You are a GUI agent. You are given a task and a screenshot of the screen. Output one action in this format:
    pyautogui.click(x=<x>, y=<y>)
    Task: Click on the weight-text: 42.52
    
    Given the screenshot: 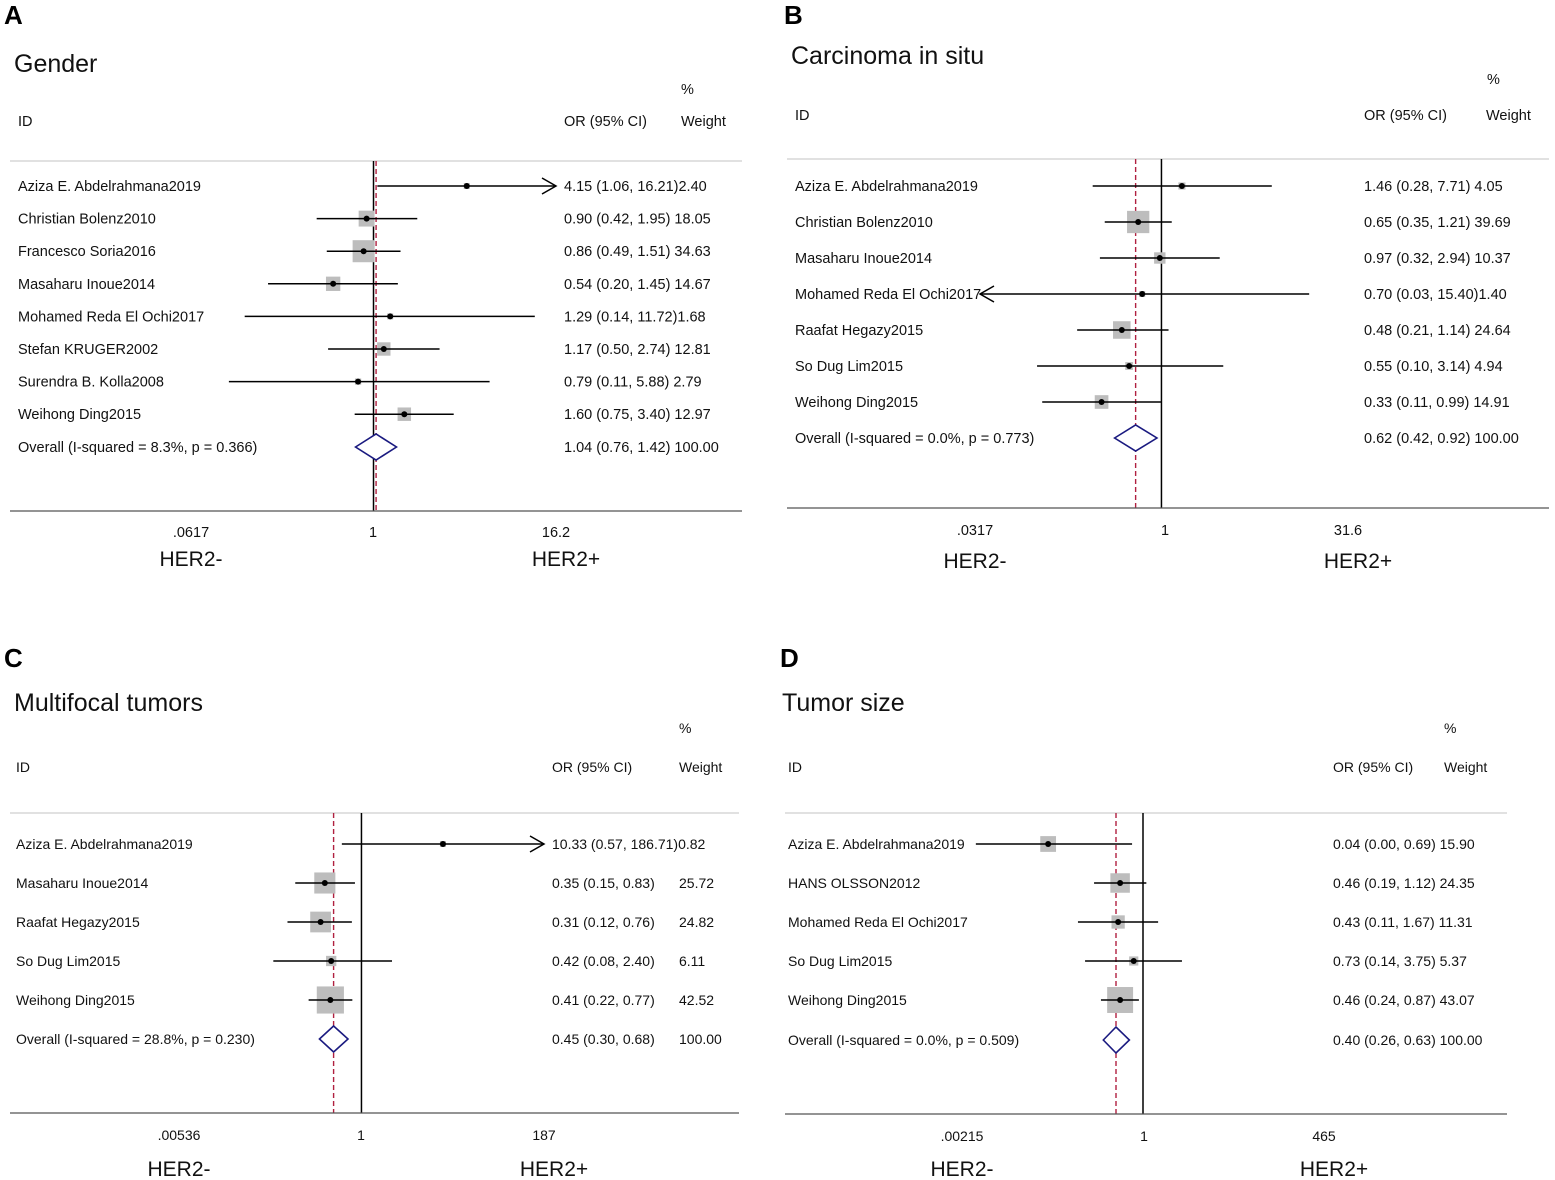 What is the action you would take?
    pyautogui.click(x=696, y=1000)
    